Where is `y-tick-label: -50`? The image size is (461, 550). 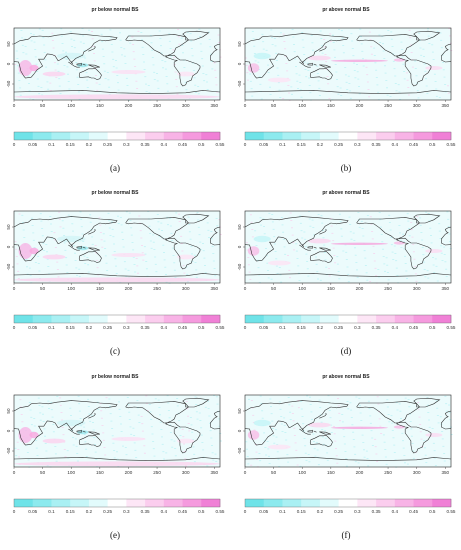
y-tick-label: -50 is located at coordinates (8, 266).